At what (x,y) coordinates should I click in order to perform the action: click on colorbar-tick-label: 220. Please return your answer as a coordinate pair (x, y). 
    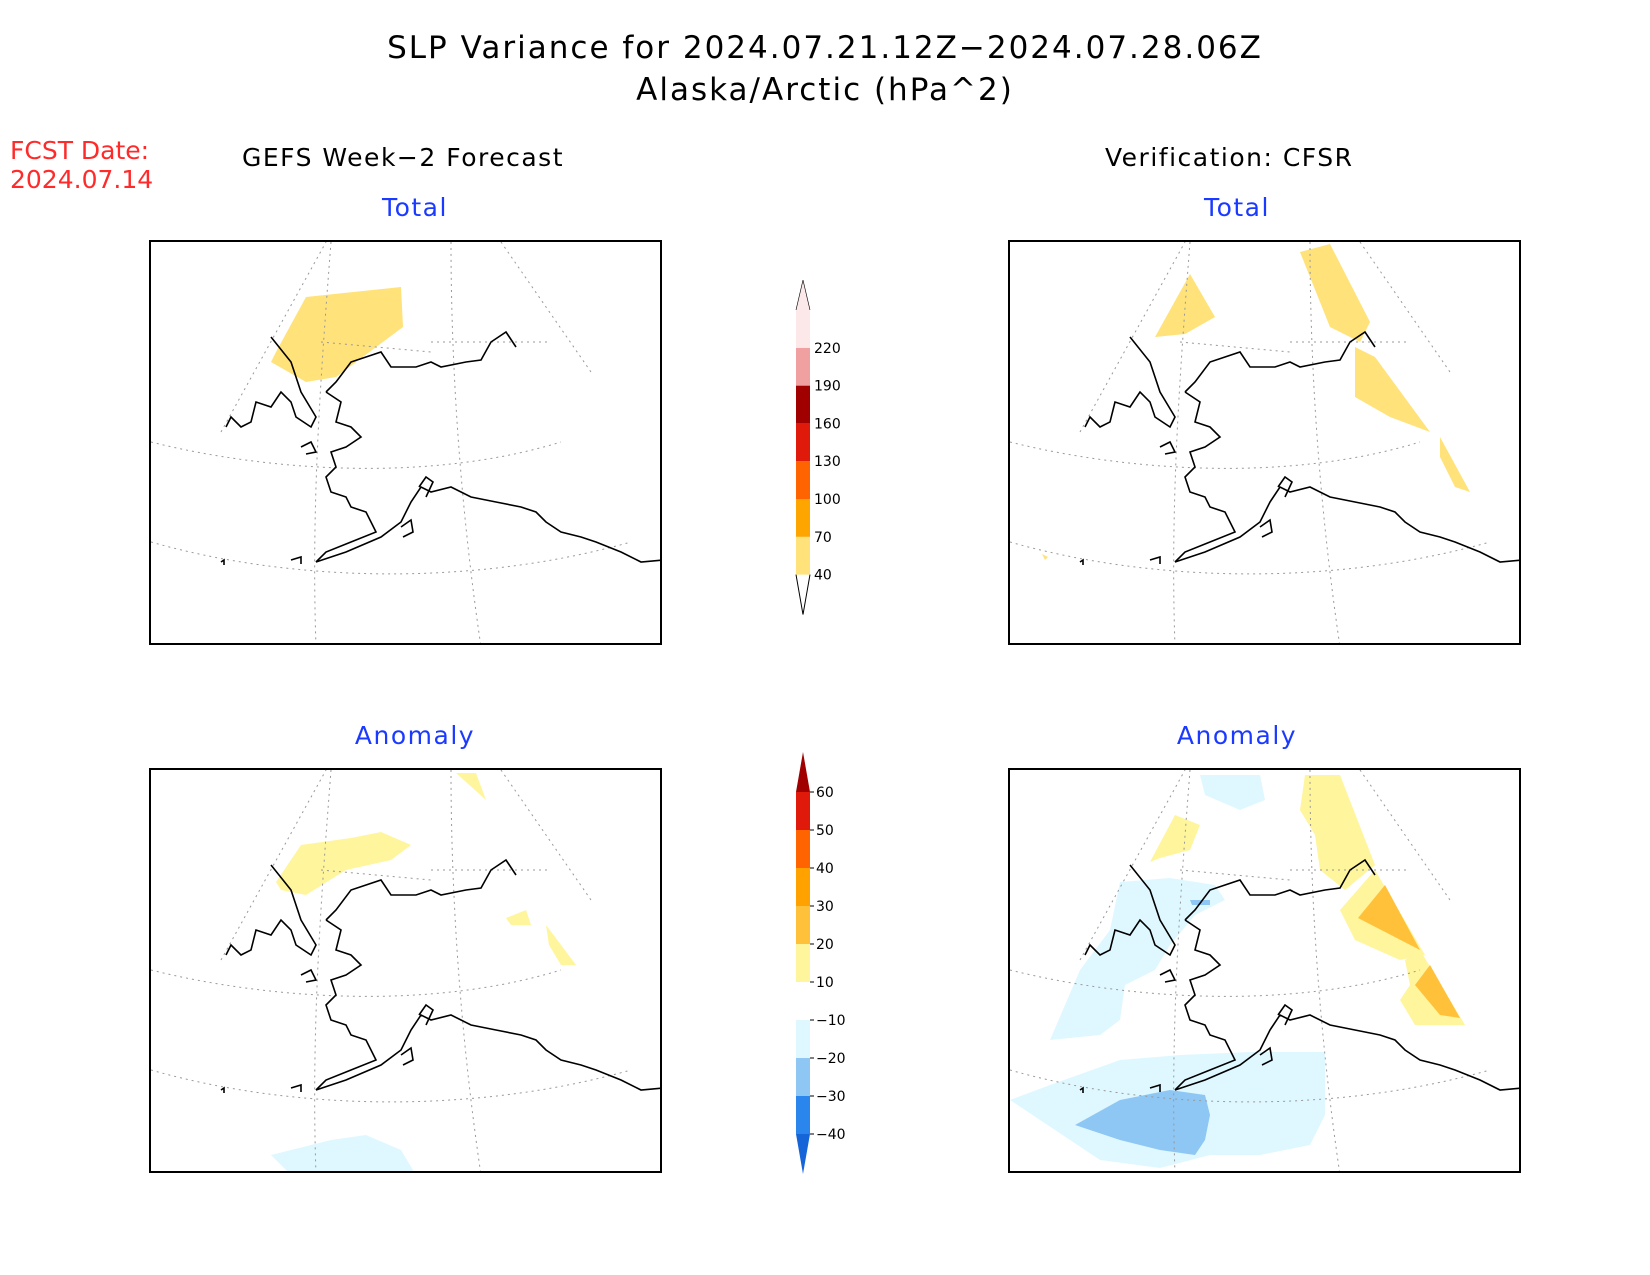
    Looking at the image, I should click on (827, 349).